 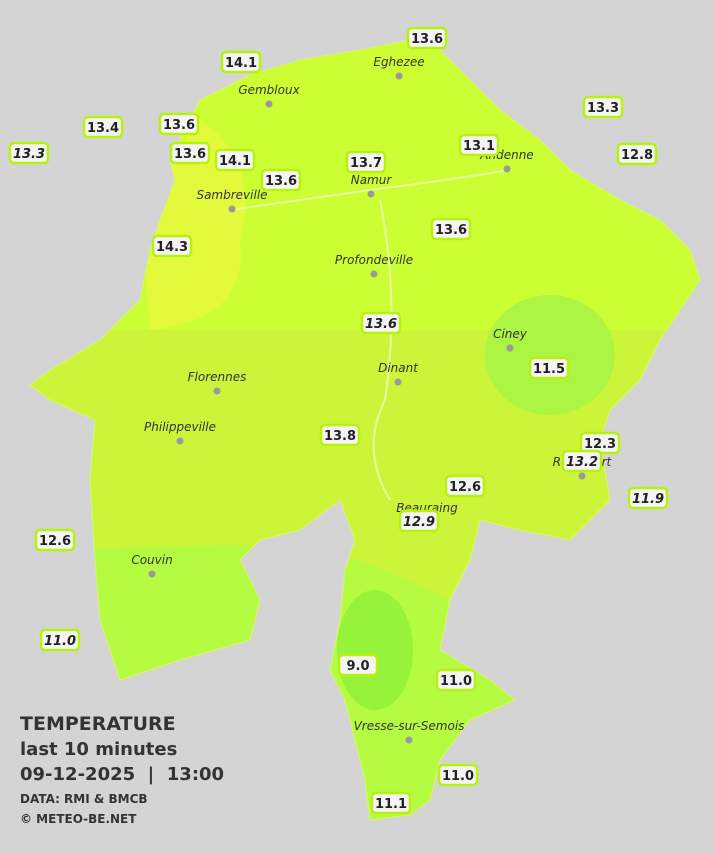 I want to click on station-value: 13.1, so click(x=479, y=146).